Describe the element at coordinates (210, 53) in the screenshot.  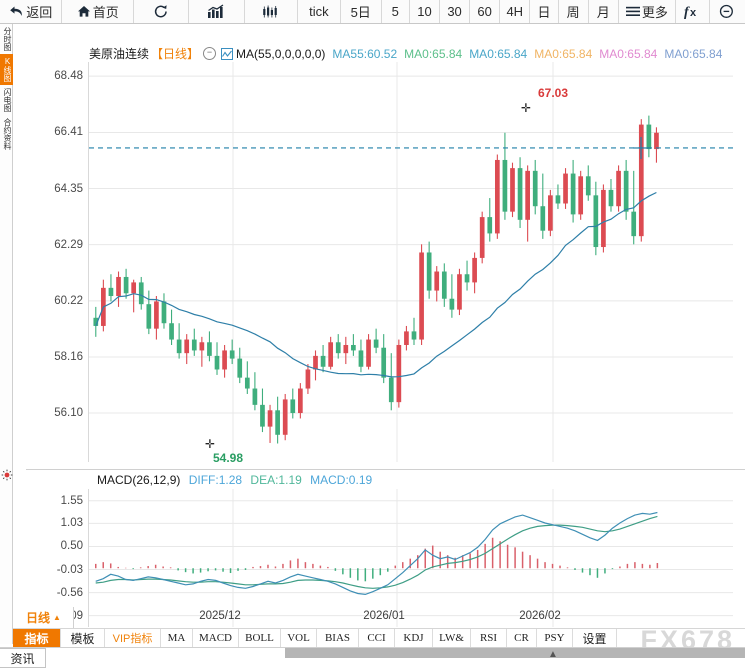
I see `minus-circle-icon: −` at that location.